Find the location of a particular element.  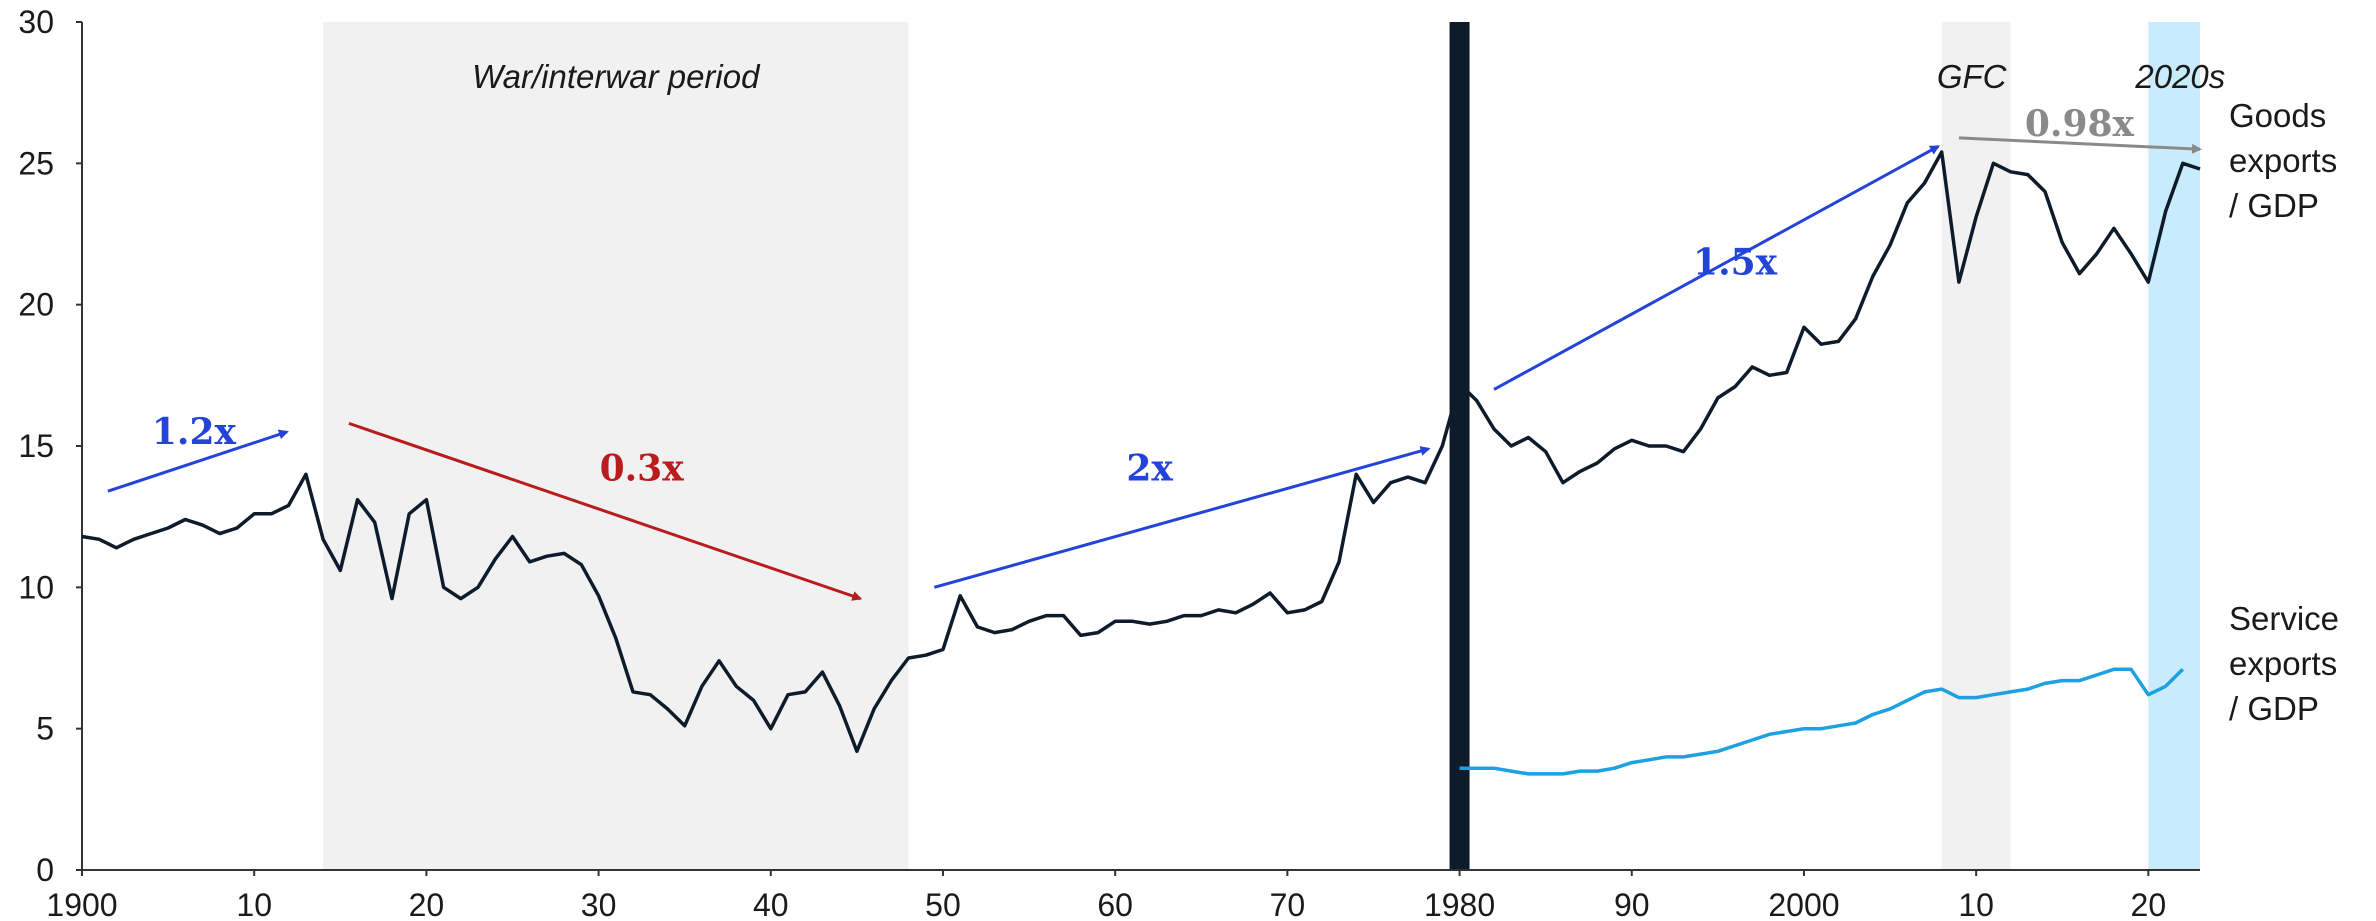

y-tick-label-3: 15 is located at coordinates (36, 446).